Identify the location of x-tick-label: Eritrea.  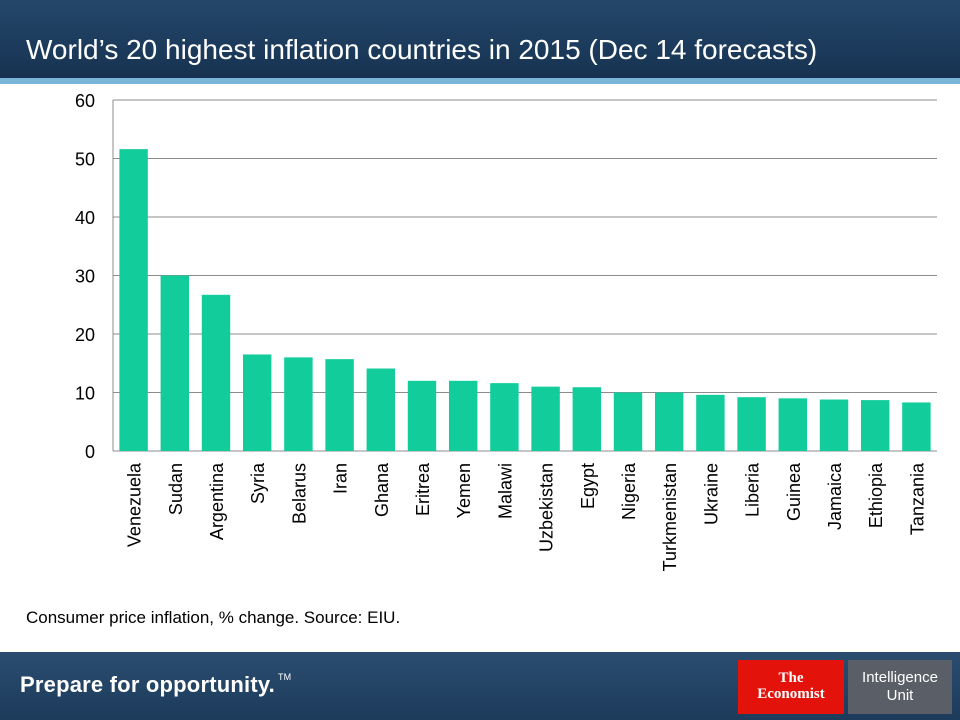
(423, 489).